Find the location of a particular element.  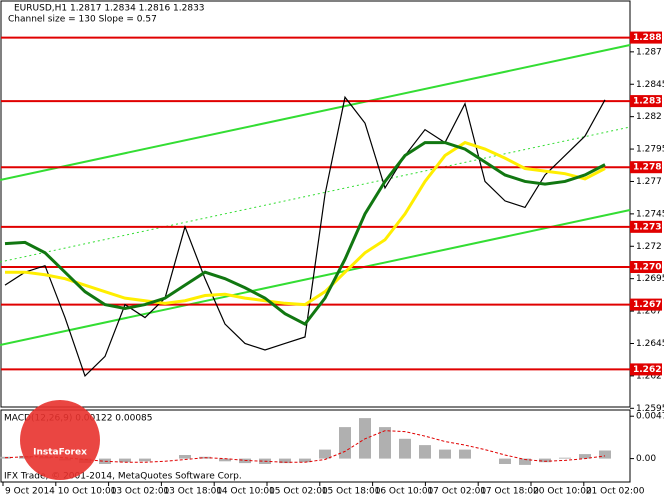

macd-frame is located at coordinates (315, 446).